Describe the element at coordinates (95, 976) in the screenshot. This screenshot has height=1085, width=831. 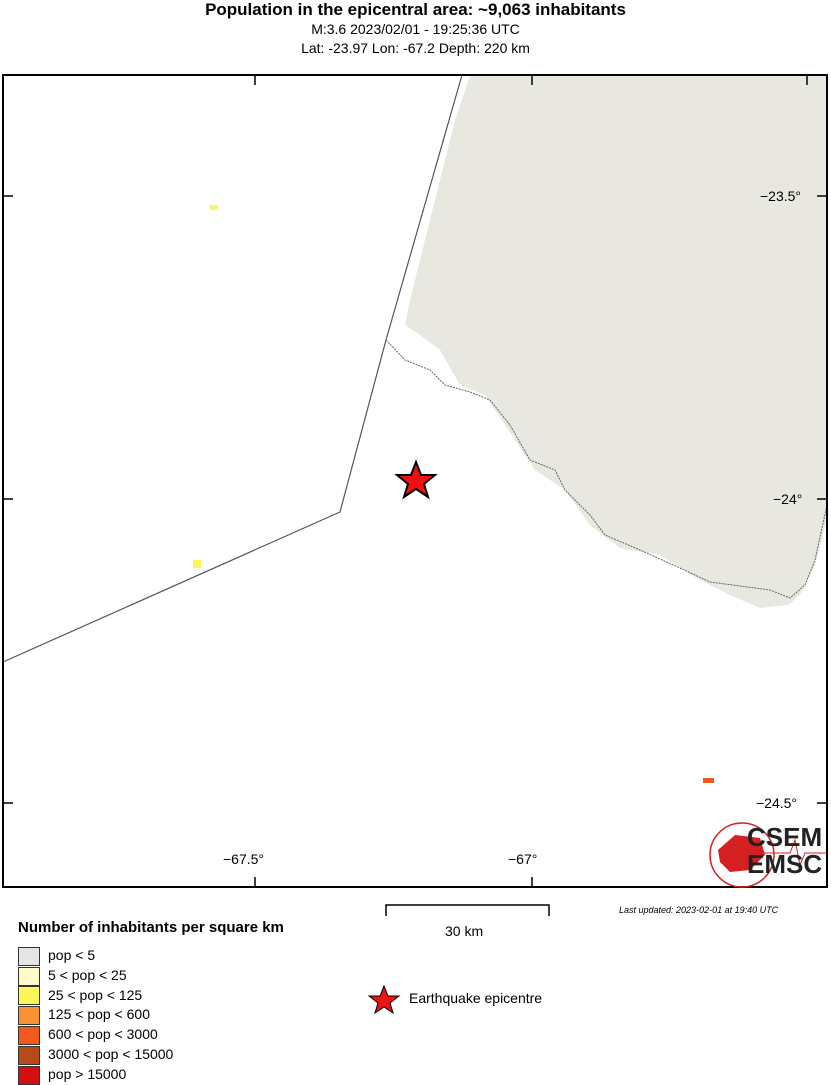
I see `legend-item: 5 < pop < 25` at that location.